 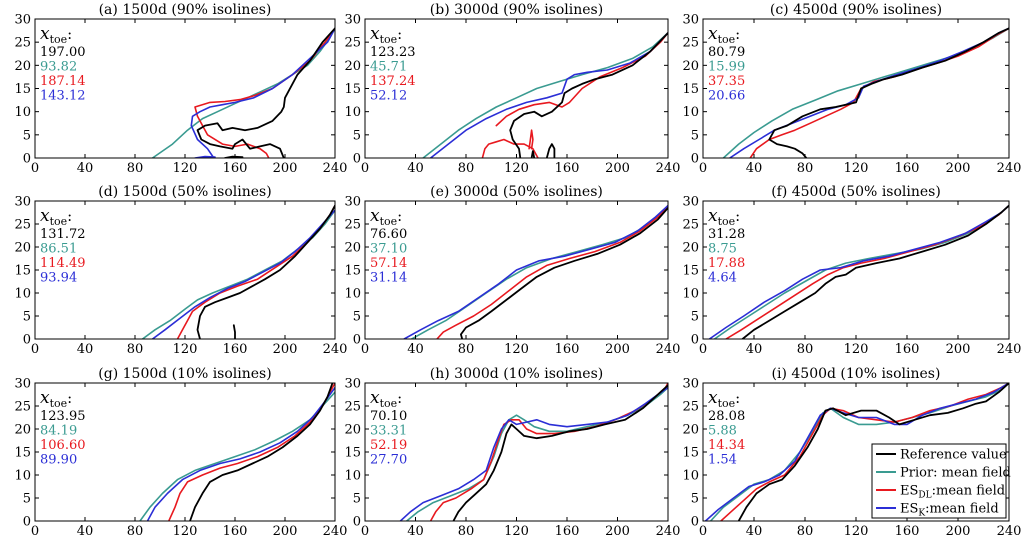 I want to click on xtoe-value-prior: 33.31, so click(x=388, y=431).